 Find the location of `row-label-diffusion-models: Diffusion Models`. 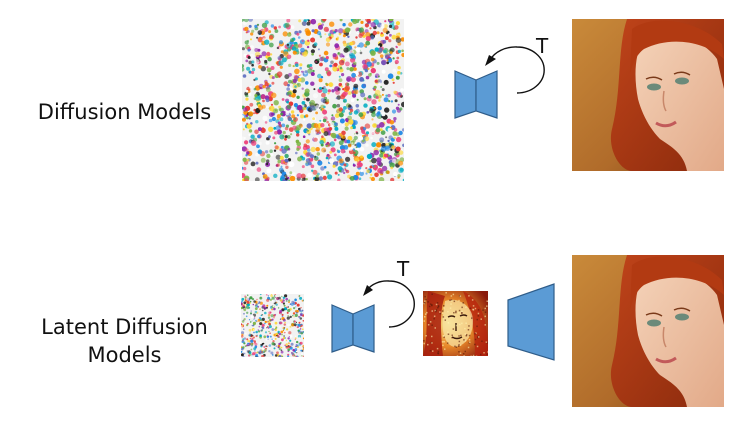

row-label-diffusion-models: Diffusion Models is located at coordinates (124, 112).